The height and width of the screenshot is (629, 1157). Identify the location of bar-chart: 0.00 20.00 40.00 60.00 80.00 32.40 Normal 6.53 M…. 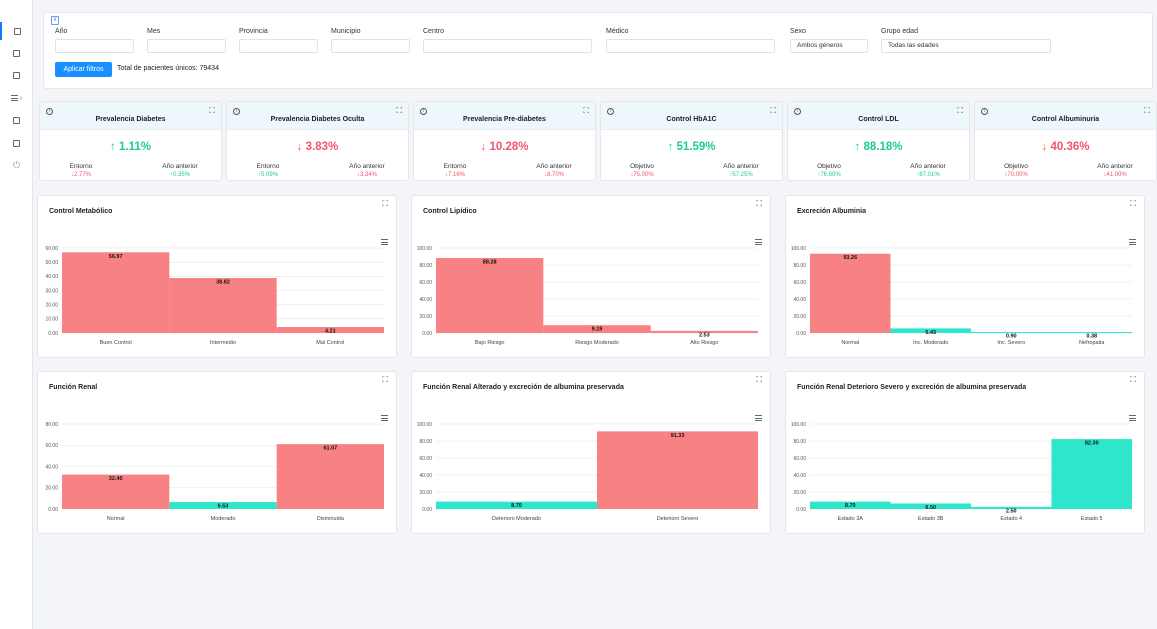
(214, 472).